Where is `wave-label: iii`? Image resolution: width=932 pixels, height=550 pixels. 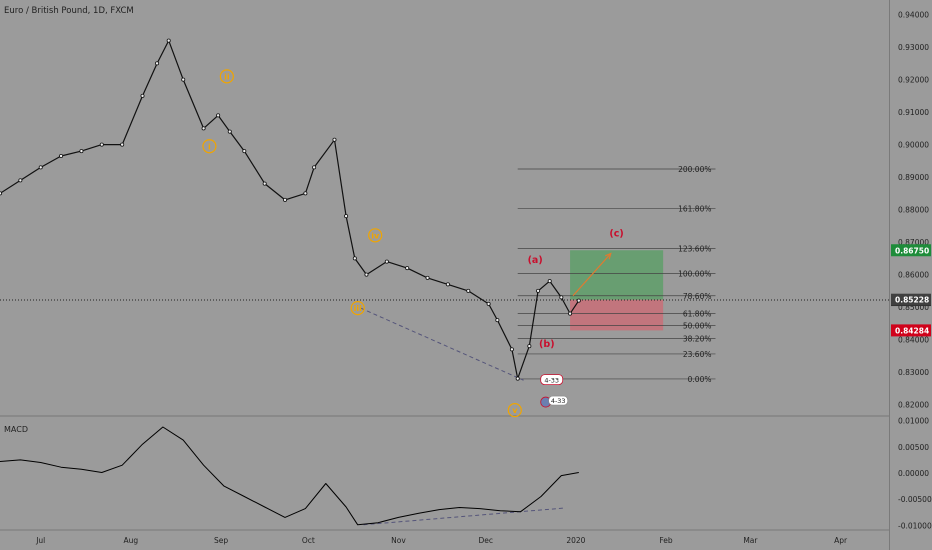
wave-label: iii is located at coordinates (358, 308).